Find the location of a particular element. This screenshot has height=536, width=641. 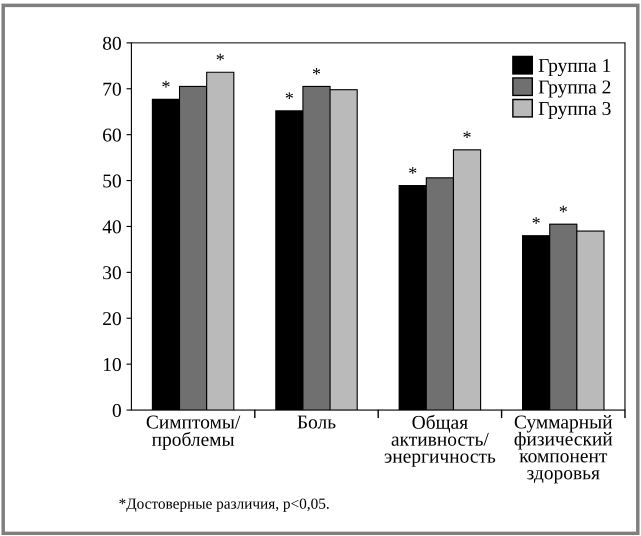

y-tick-label: 10 is located at coordinates (112, 365).